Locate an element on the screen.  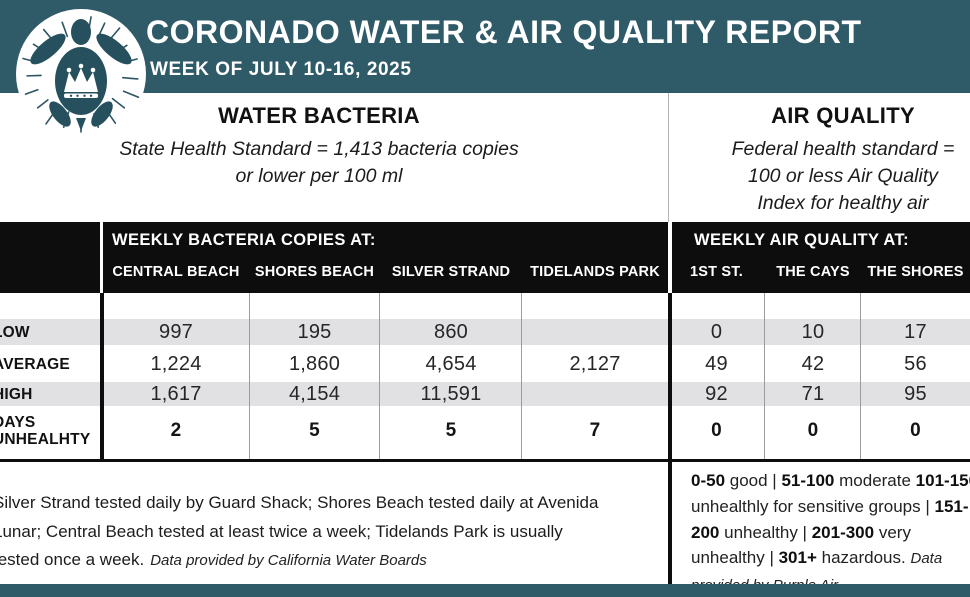
row-label: LOW is located at coordinates (15, 332).